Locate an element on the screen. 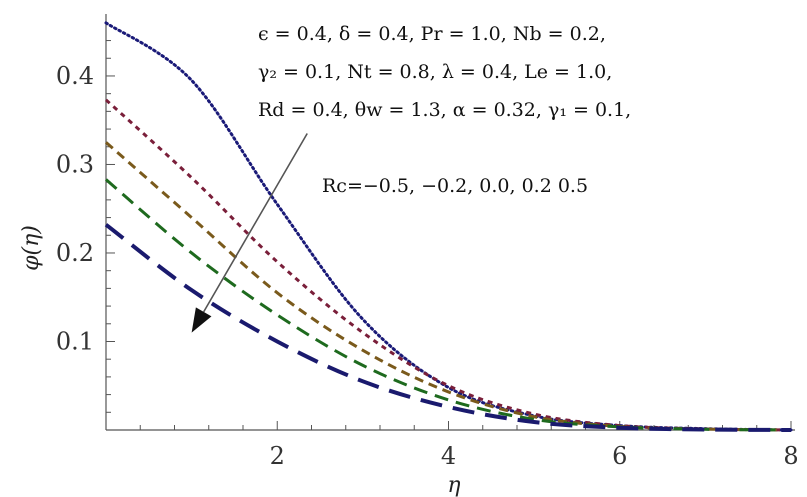 The height and width of the screenshot is (497, 807). parameter-line-1: ϵ = 0.4, δ = 0.4, Pr = 1.0, Nb = 0.2, is located at coordinates (432, 34).